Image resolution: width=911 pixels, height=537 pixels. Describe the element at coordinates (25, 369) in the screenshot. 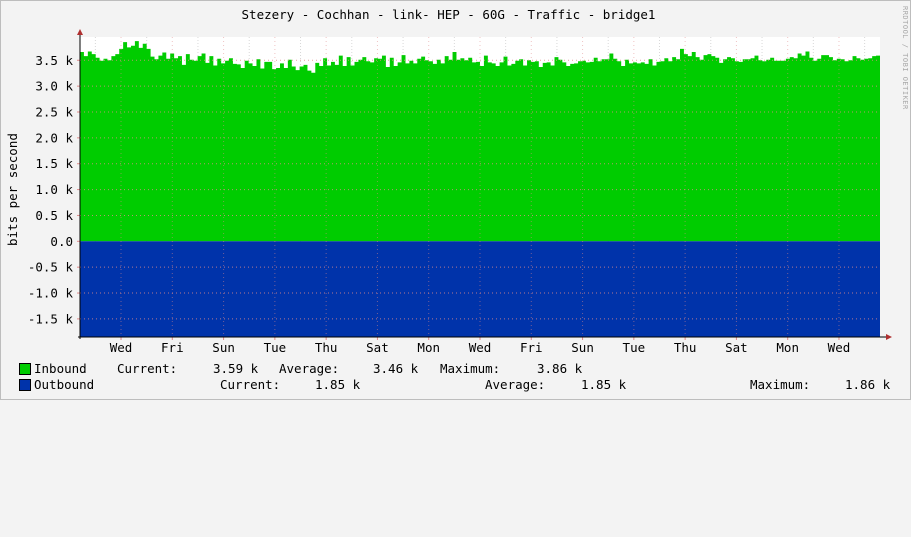

I see `inbound-swatch` at that location.